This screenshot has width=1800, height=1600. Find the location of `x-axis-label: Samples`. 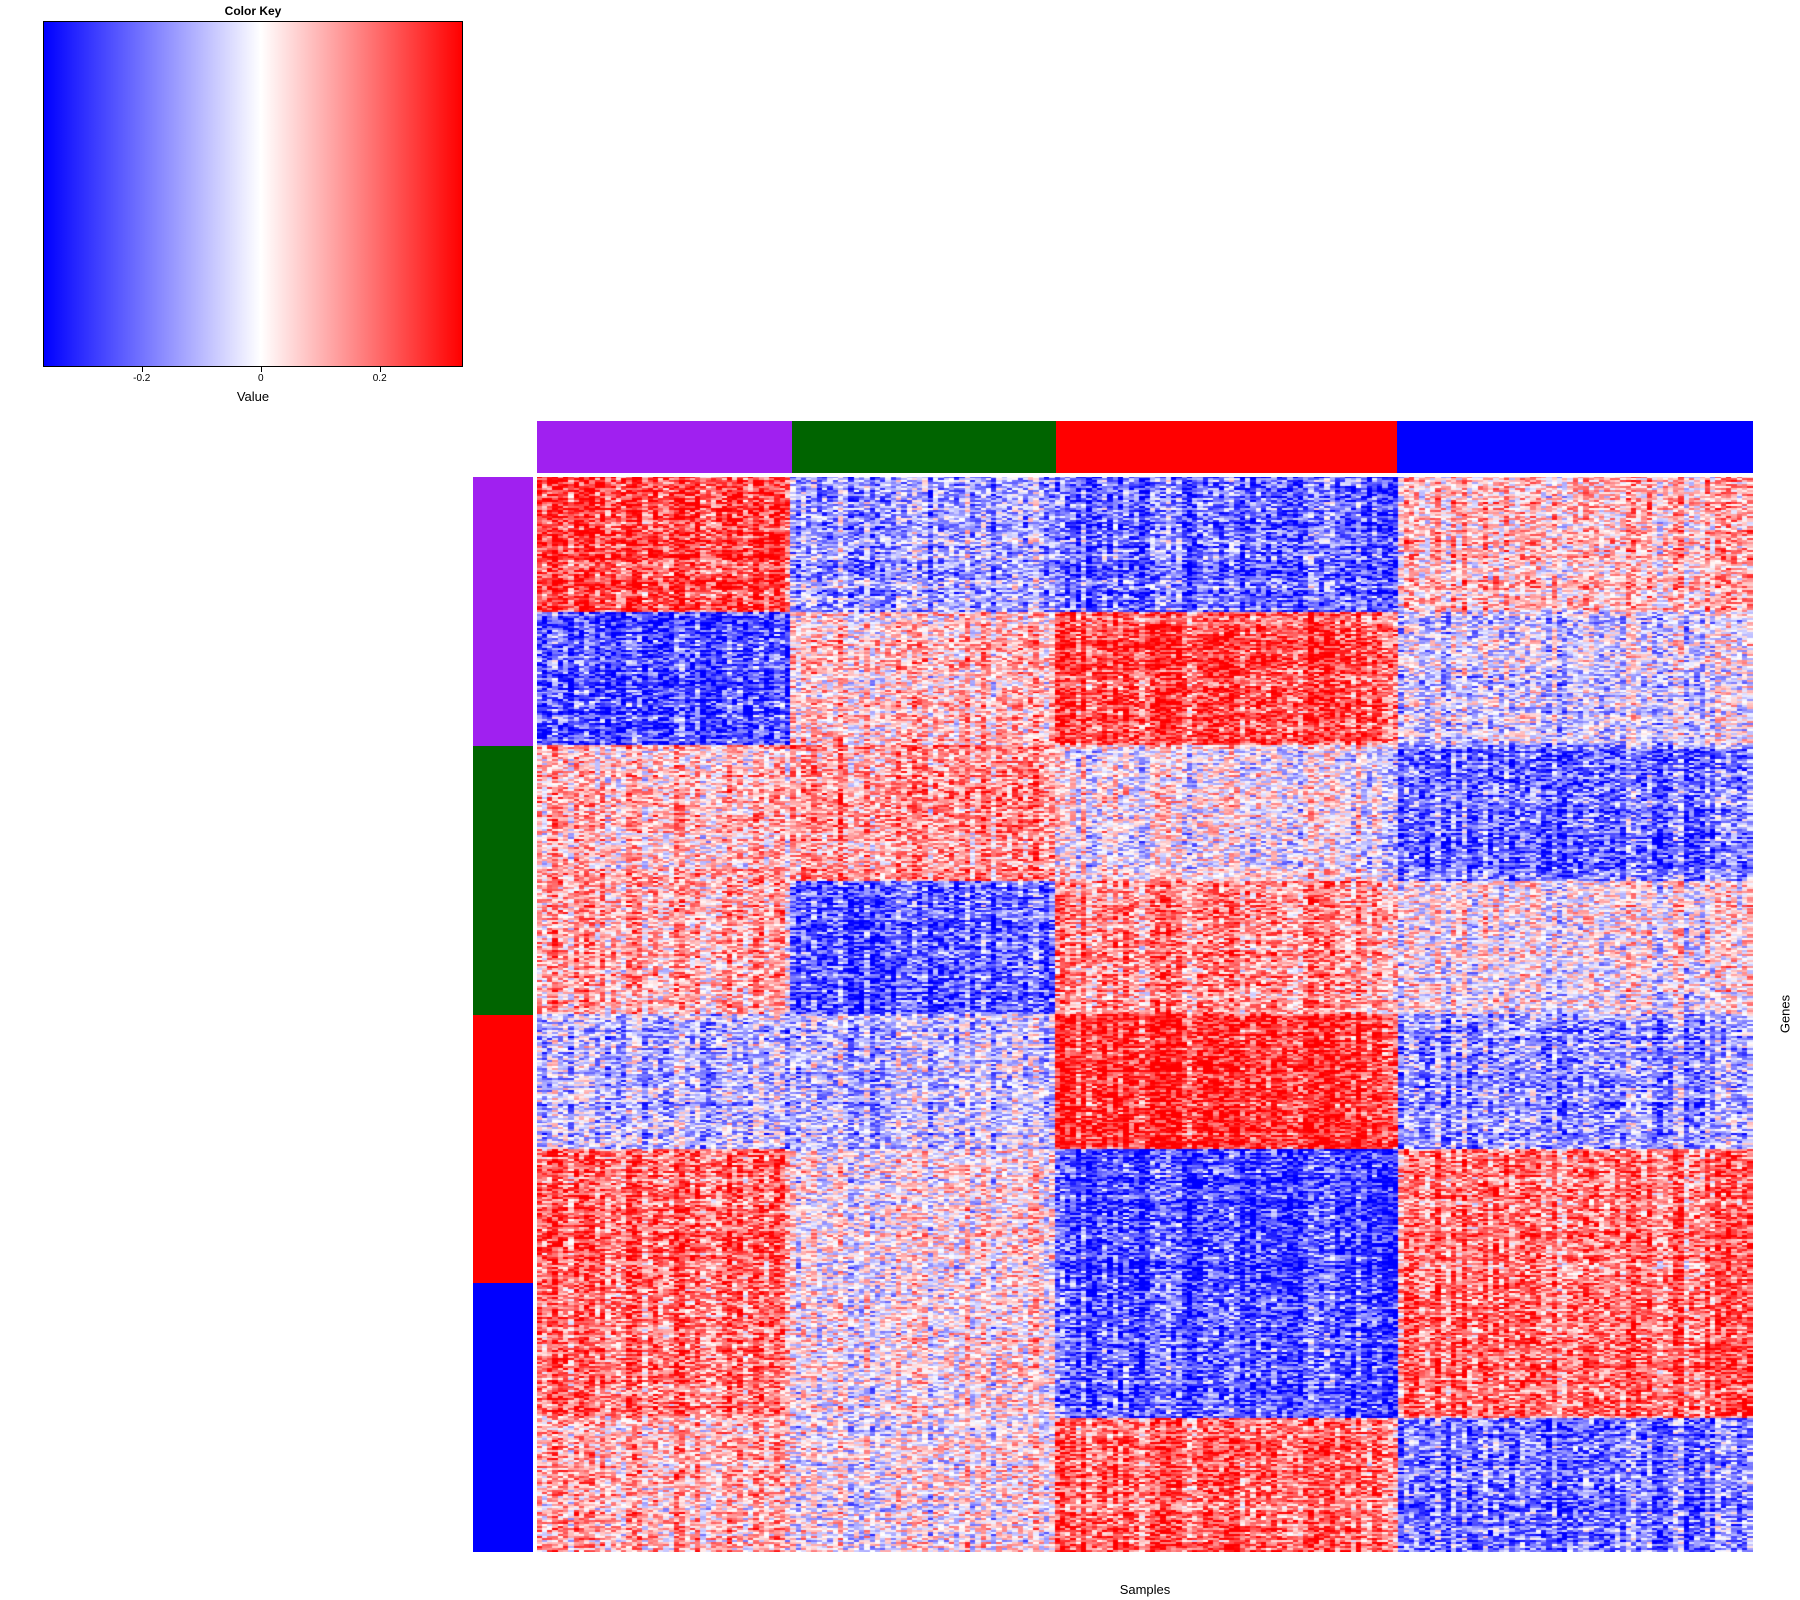

x-axis-label: Samples is located at coordinates (1145, 1589).